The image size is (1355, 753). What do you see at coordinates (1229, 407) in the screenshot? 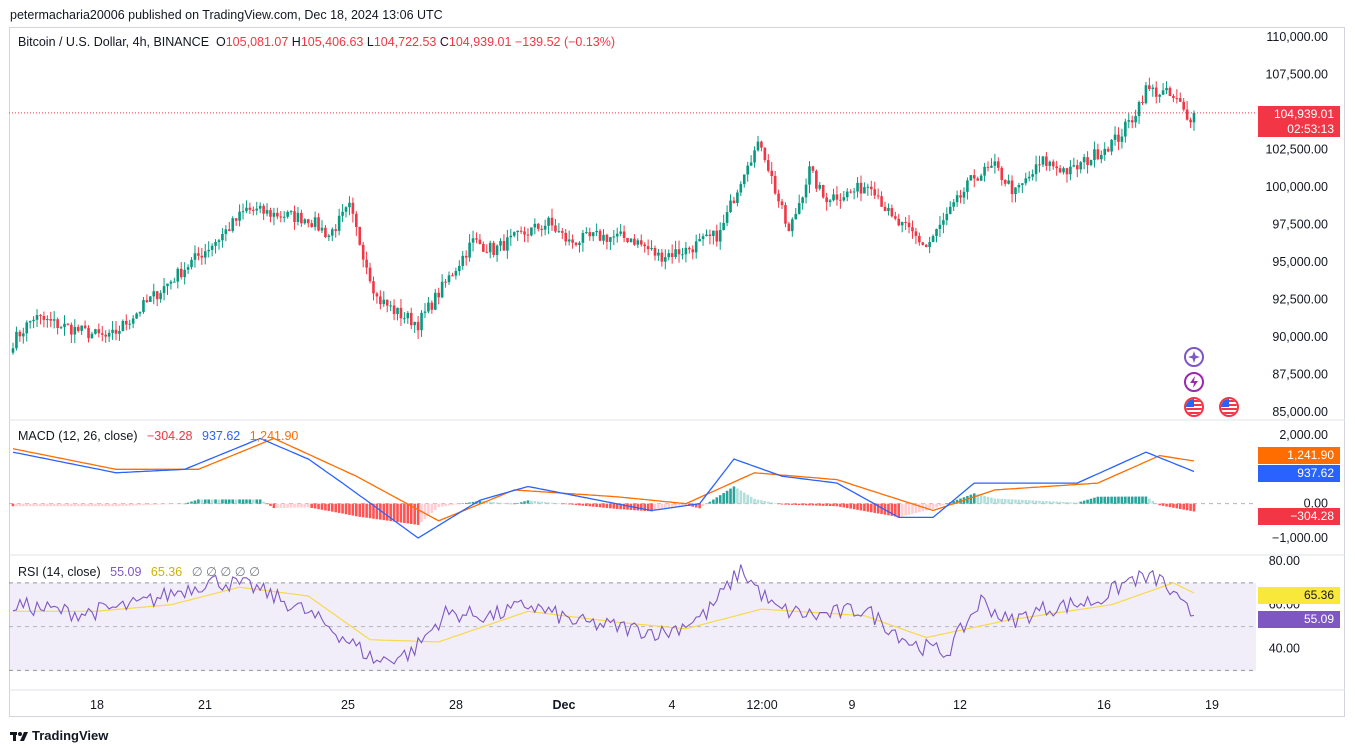
I see `us-flag-icon-right` at bounding box center [1229, 407].